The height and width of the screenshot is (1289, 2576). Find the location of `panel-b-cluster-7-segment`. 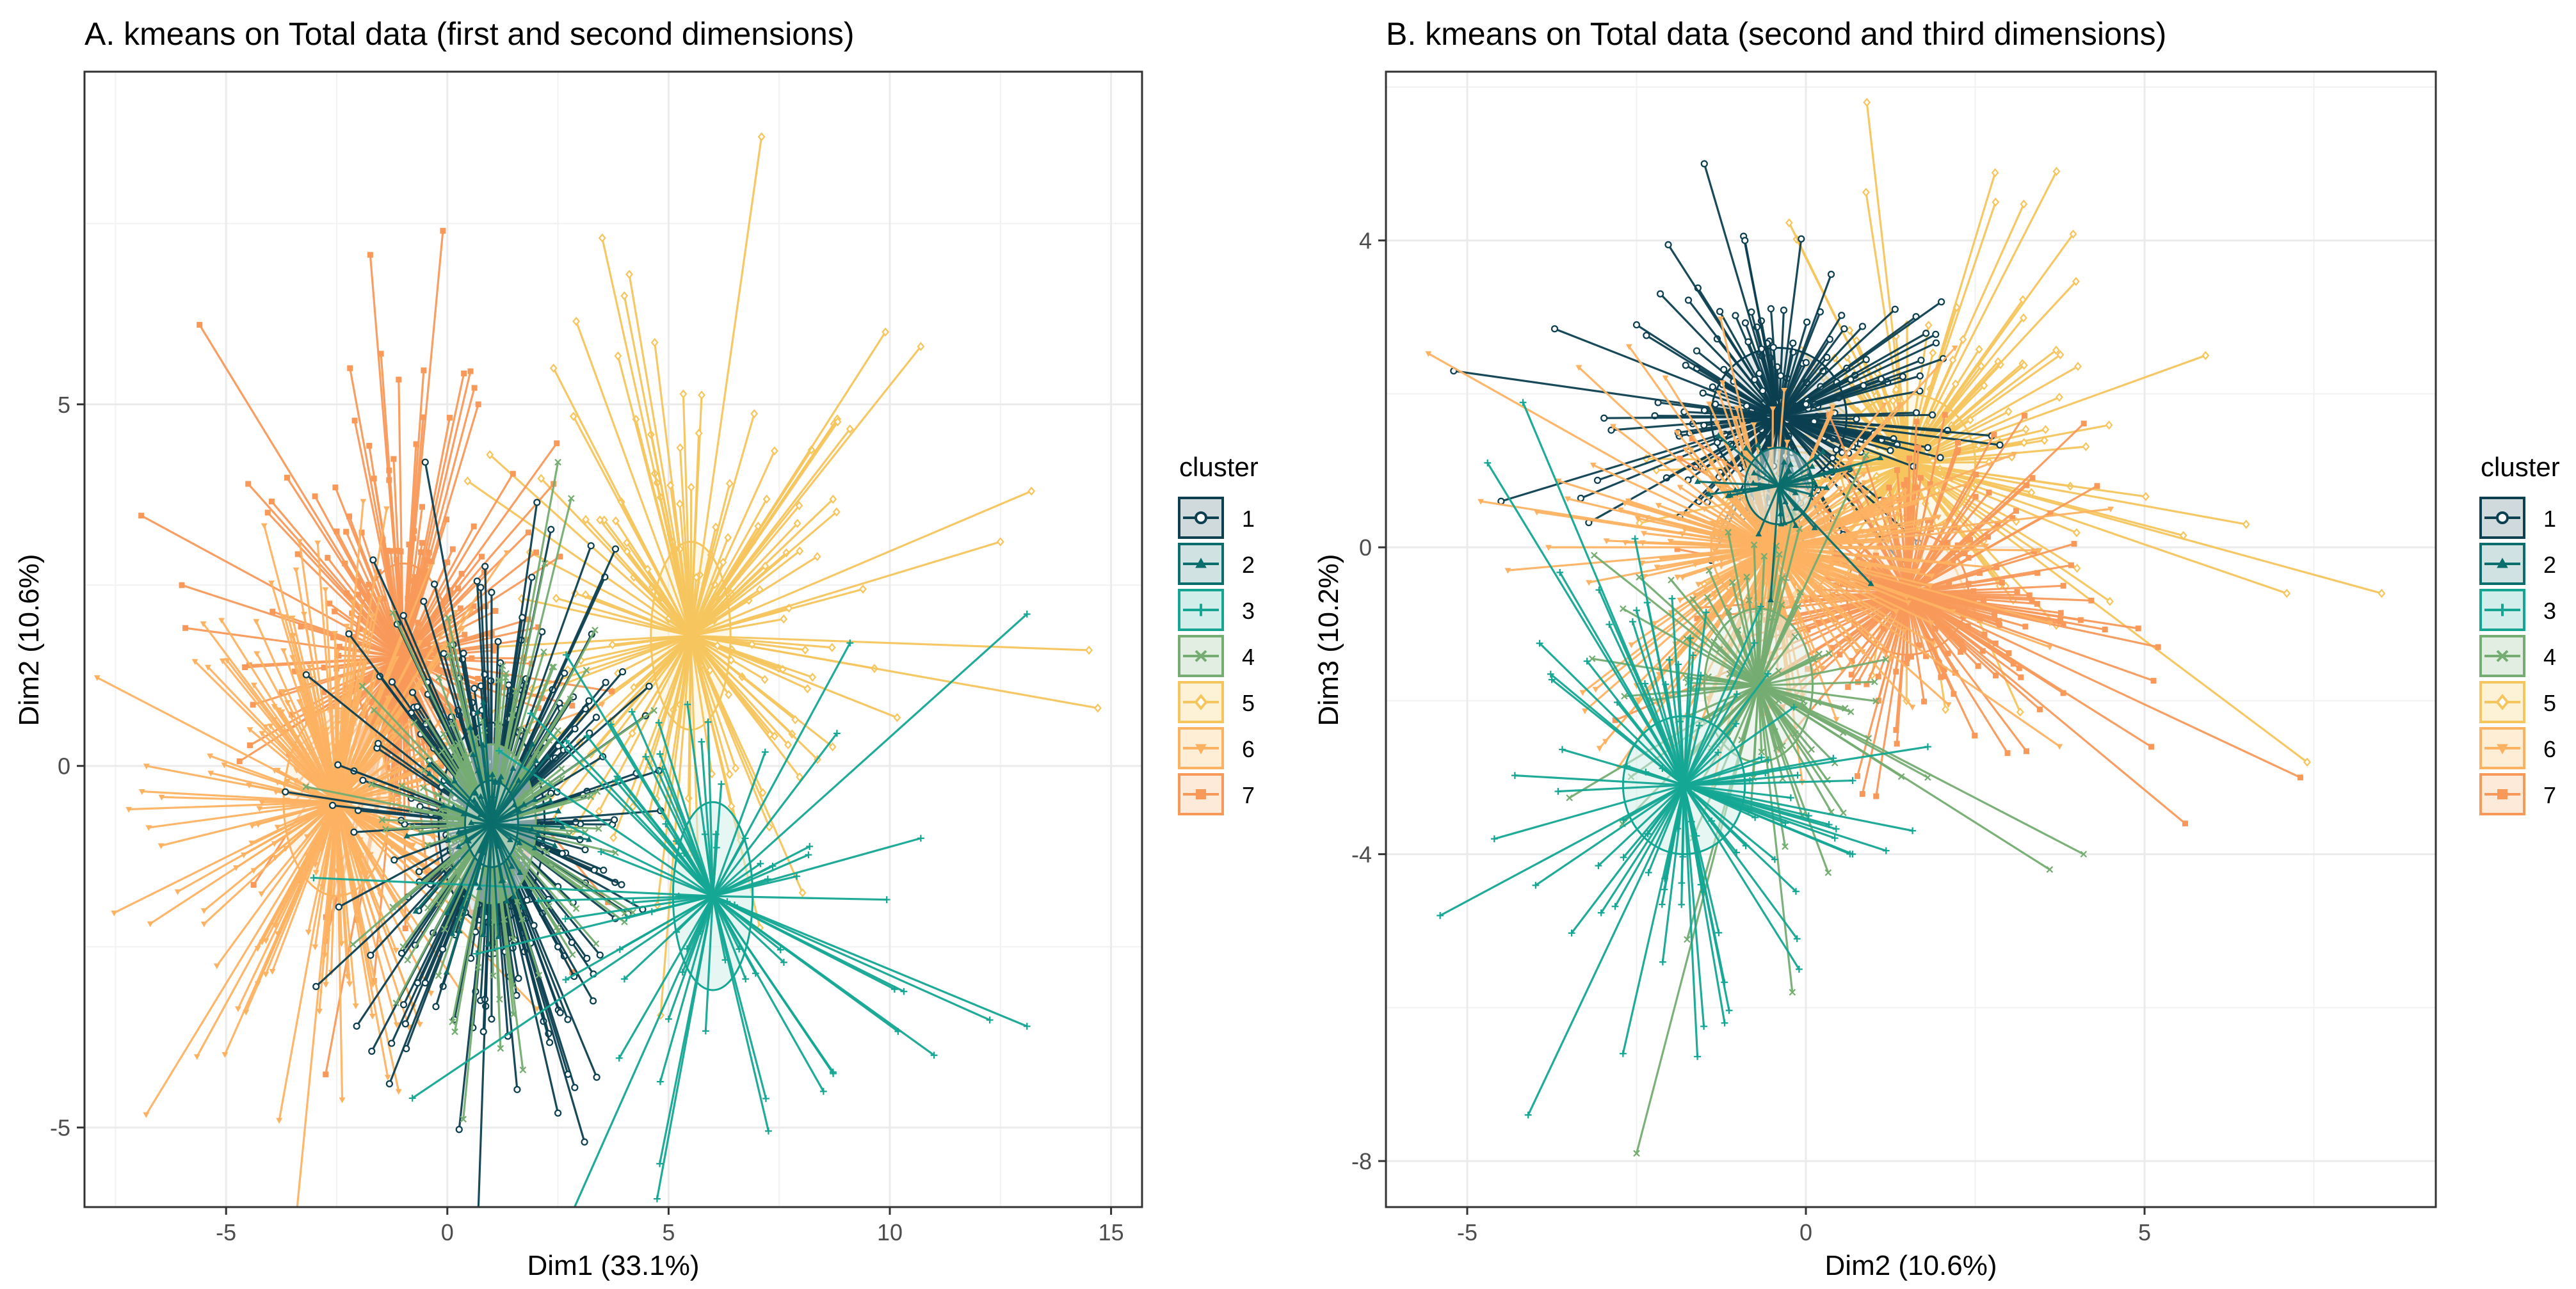

panel-b-cluster-7-segment is located at coordinates (1965, 504).